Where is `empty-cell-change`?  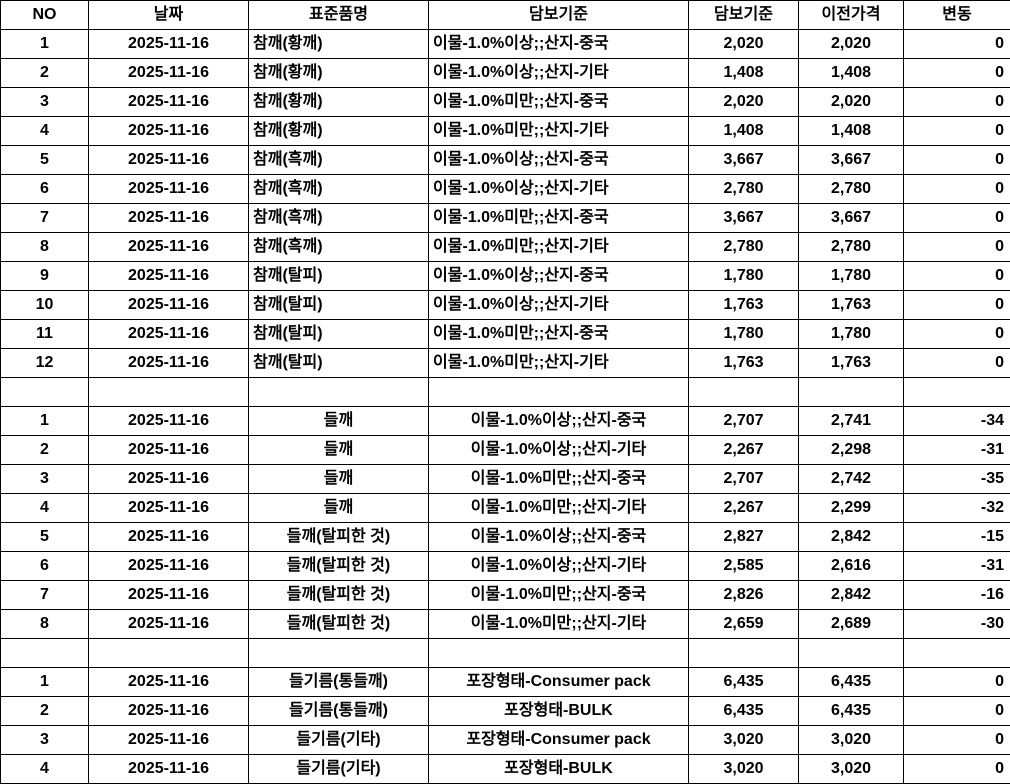 empty-cell-change is located at coordinates (956, 392).